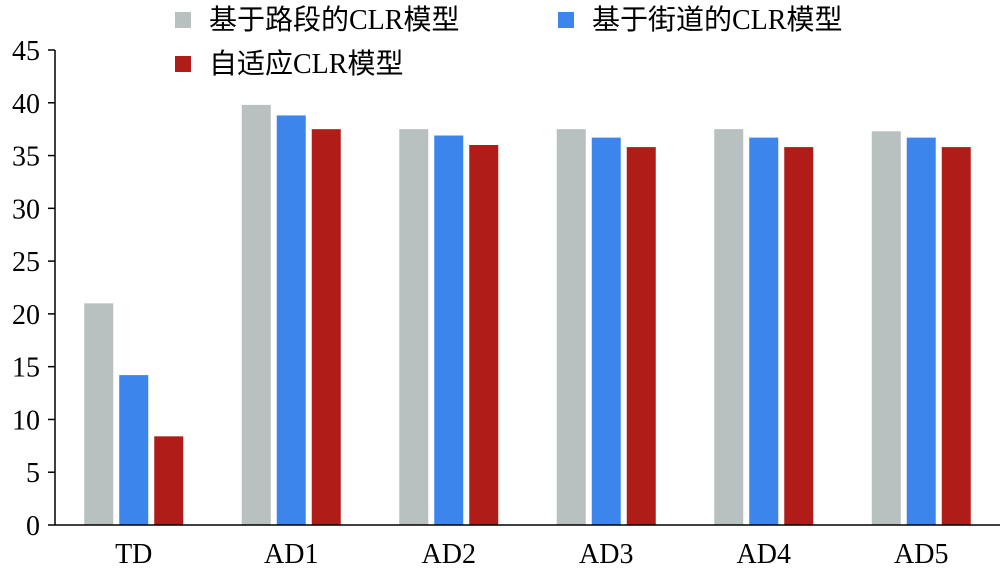 The height and width of the screenshot is (575, 1000). Describe the element at coordinates (26, 368) in the screenshot. I see `y-tick-label: 15` at that location.